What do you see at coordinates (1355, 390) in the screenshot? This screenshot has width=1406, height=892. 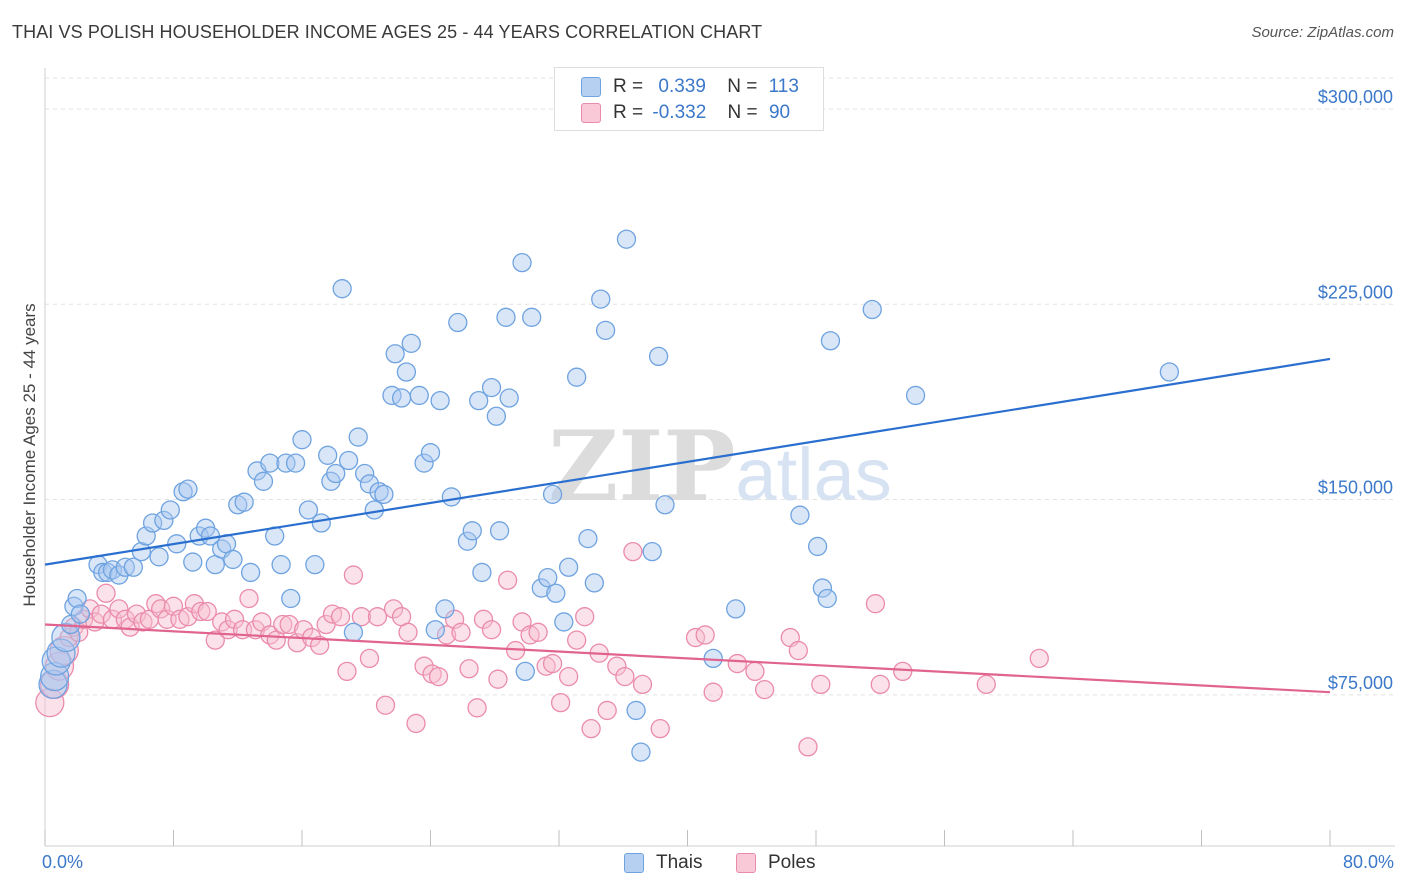 I see `y-tick-labels: $75,000 $150,000 $225,000 $300,000` at bounding box center [1355, 390].